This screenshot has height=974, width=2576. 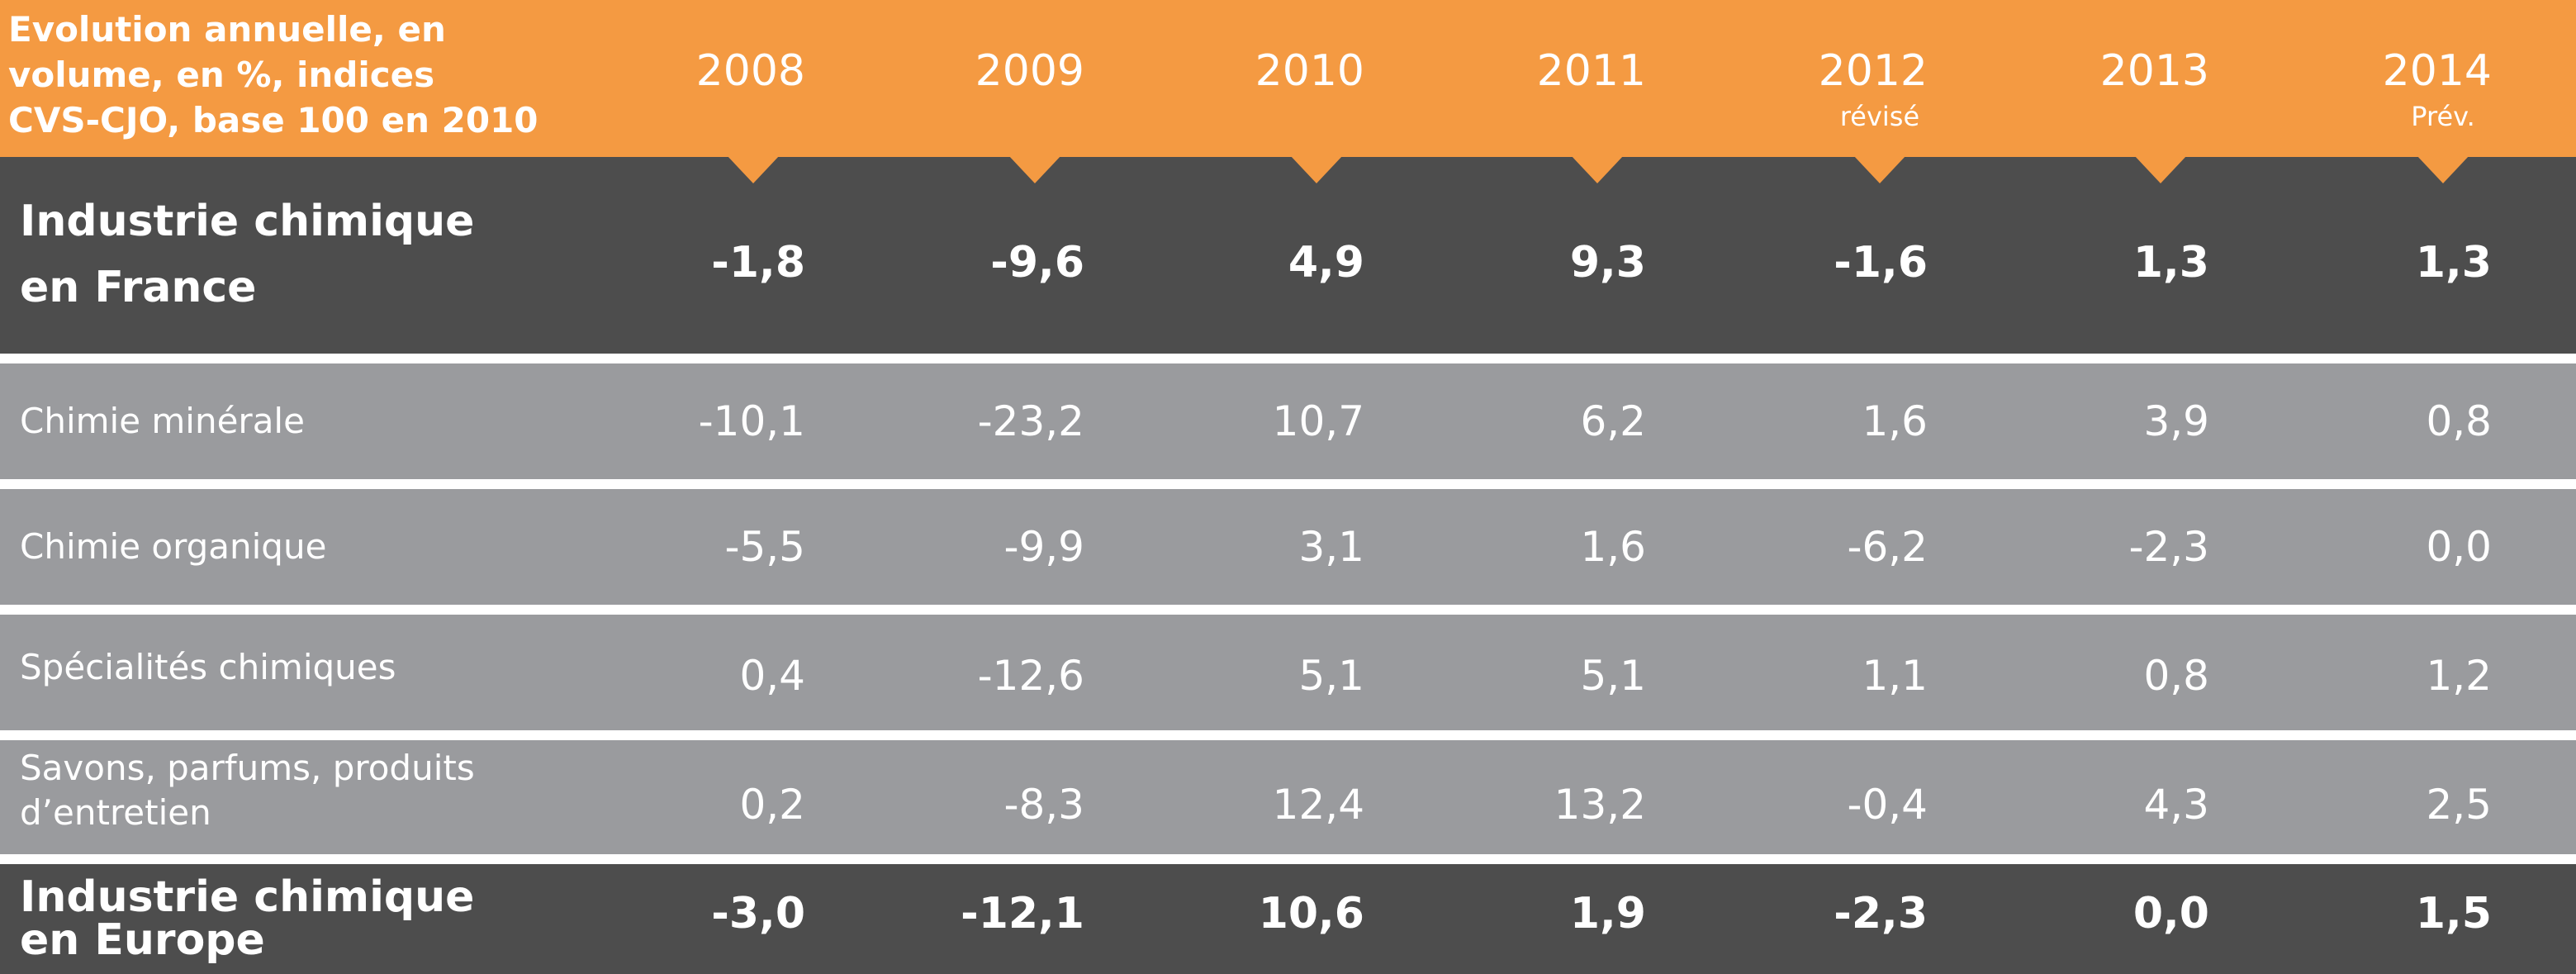 What do you see at coordinates (173, 546) in the screenshot?
I see `row-label: Chimie organique` at bounding box center [173, 546].